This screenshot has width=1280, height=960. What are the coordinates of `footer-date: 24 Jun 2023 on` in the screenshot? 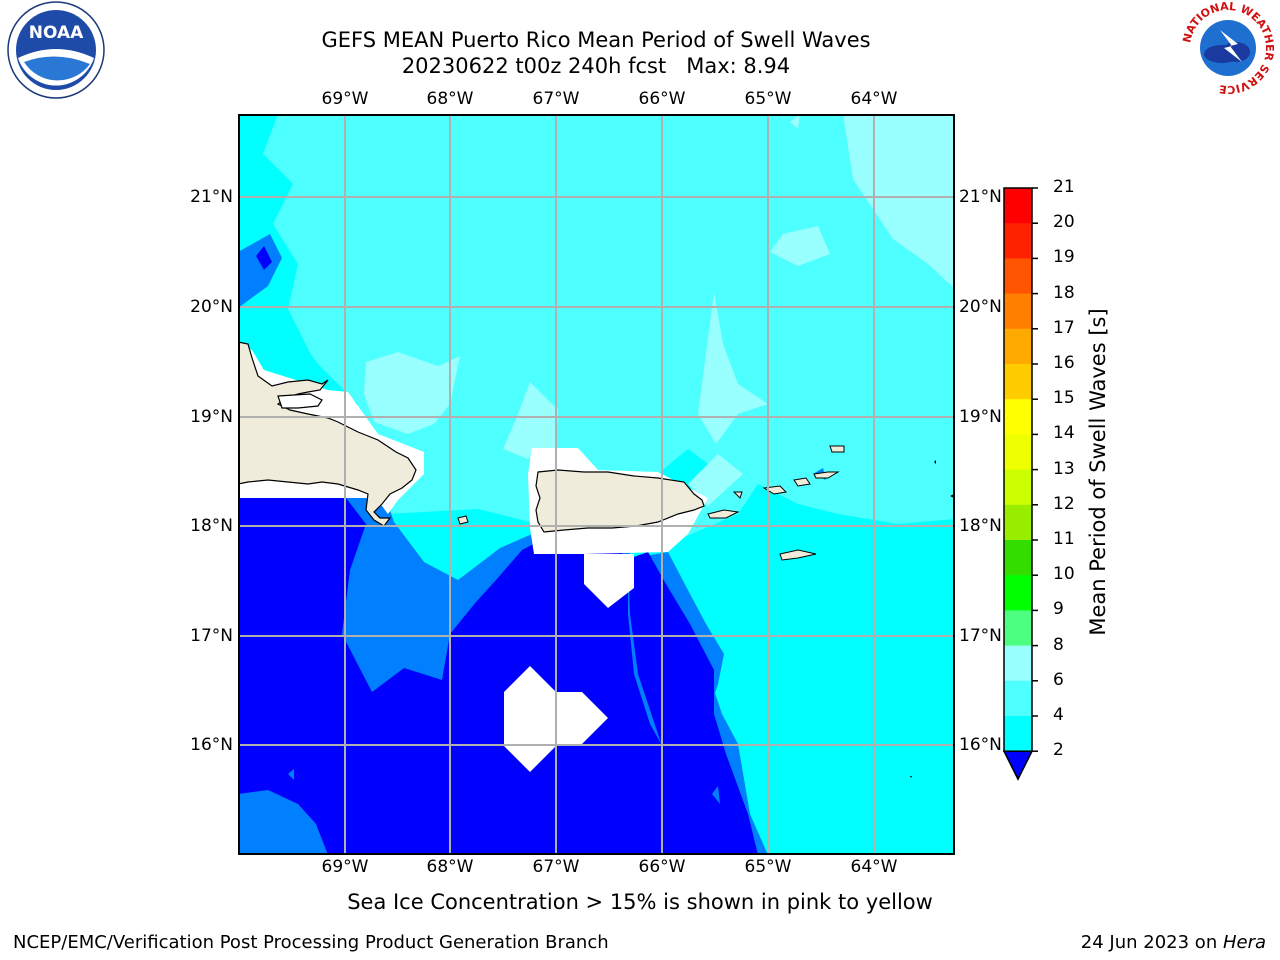 It's located at (1151, 942).